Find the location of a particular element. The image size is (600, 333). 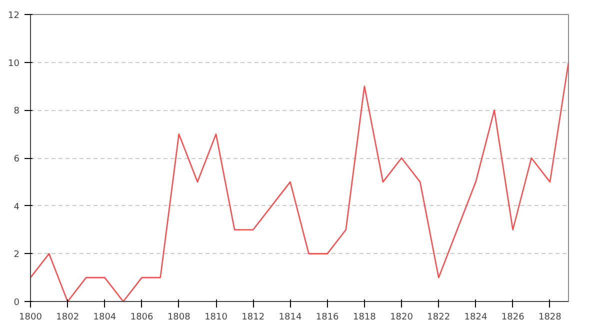

x-tick-label: 1818 is located at coordinates (364, 317).